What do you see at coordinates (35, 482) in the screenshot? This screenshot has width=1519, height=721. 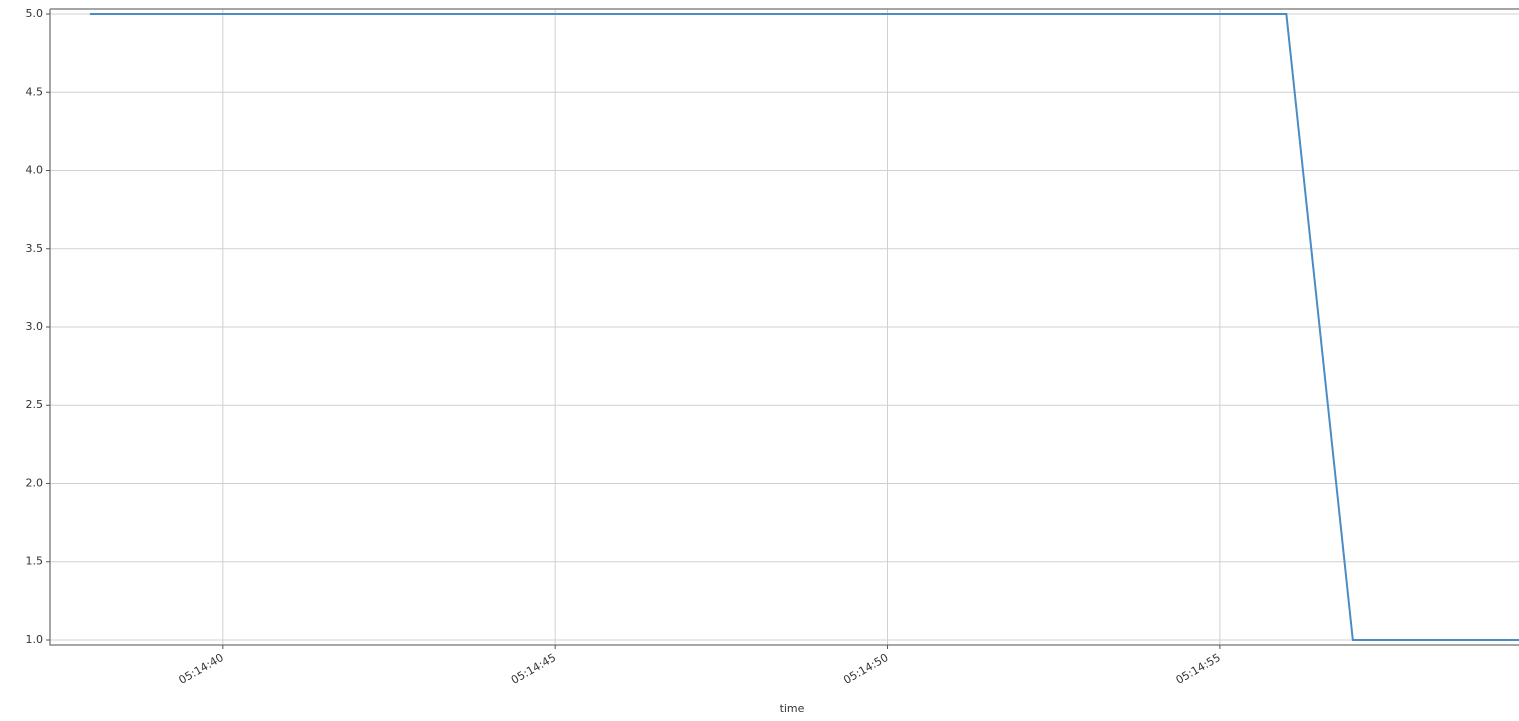 I see `y-tick-label: 2.0` at bounding box center [35, 482].